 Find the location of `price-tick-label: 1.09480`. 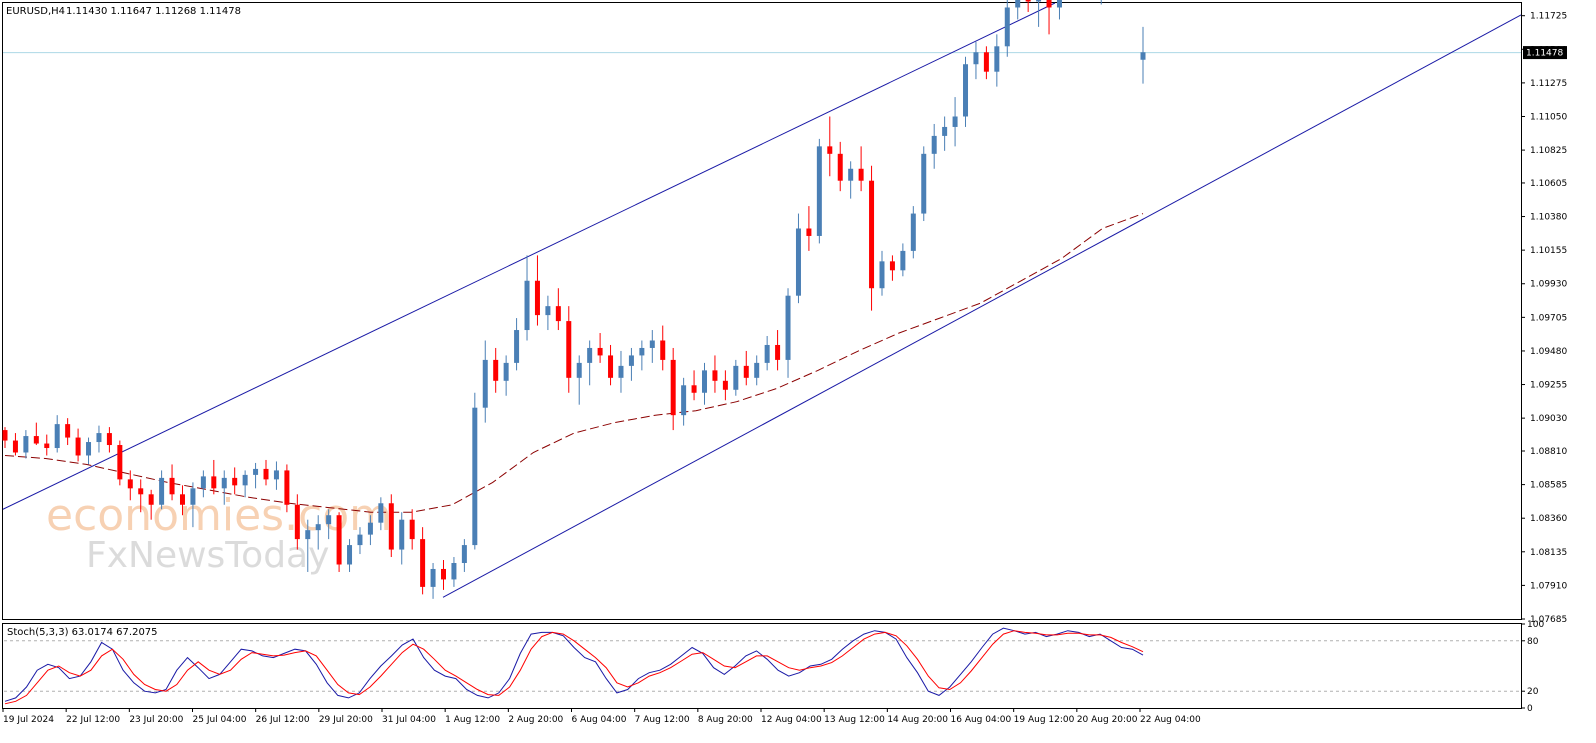

price-tick-label: 1.09480 is located at coordinates (1548, 352).